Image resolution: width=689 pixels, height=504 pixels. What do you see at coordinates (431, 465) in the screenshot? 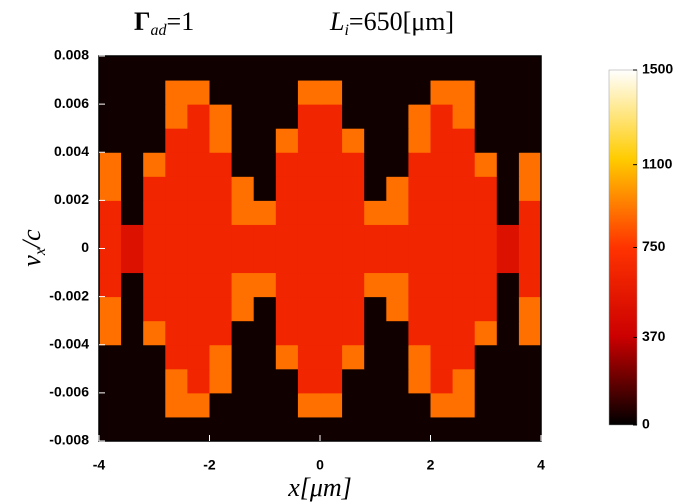
I see `x-tick-label: 2` at bounding box center [431, 465].